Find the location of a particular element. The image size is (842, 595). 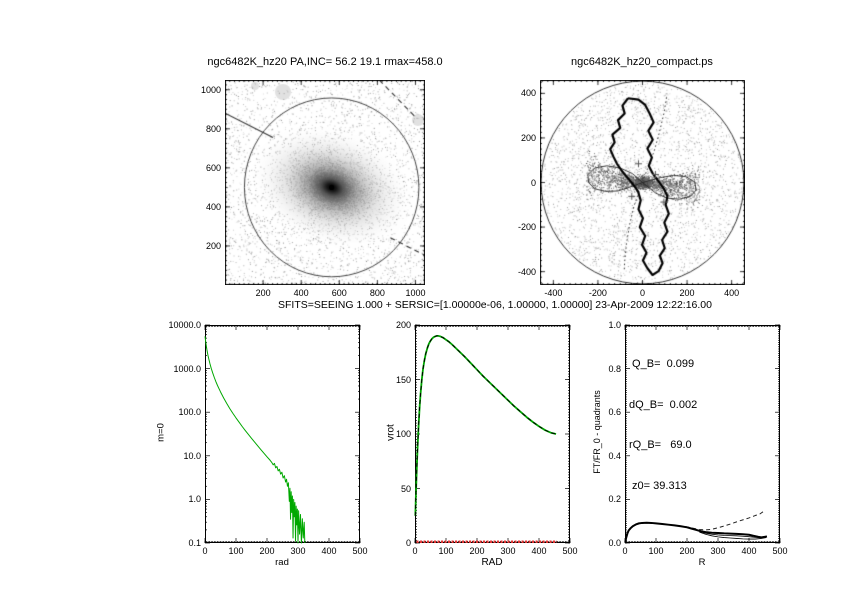

m0-yaxis-label: m=0 is located at coordinates (161, 432).